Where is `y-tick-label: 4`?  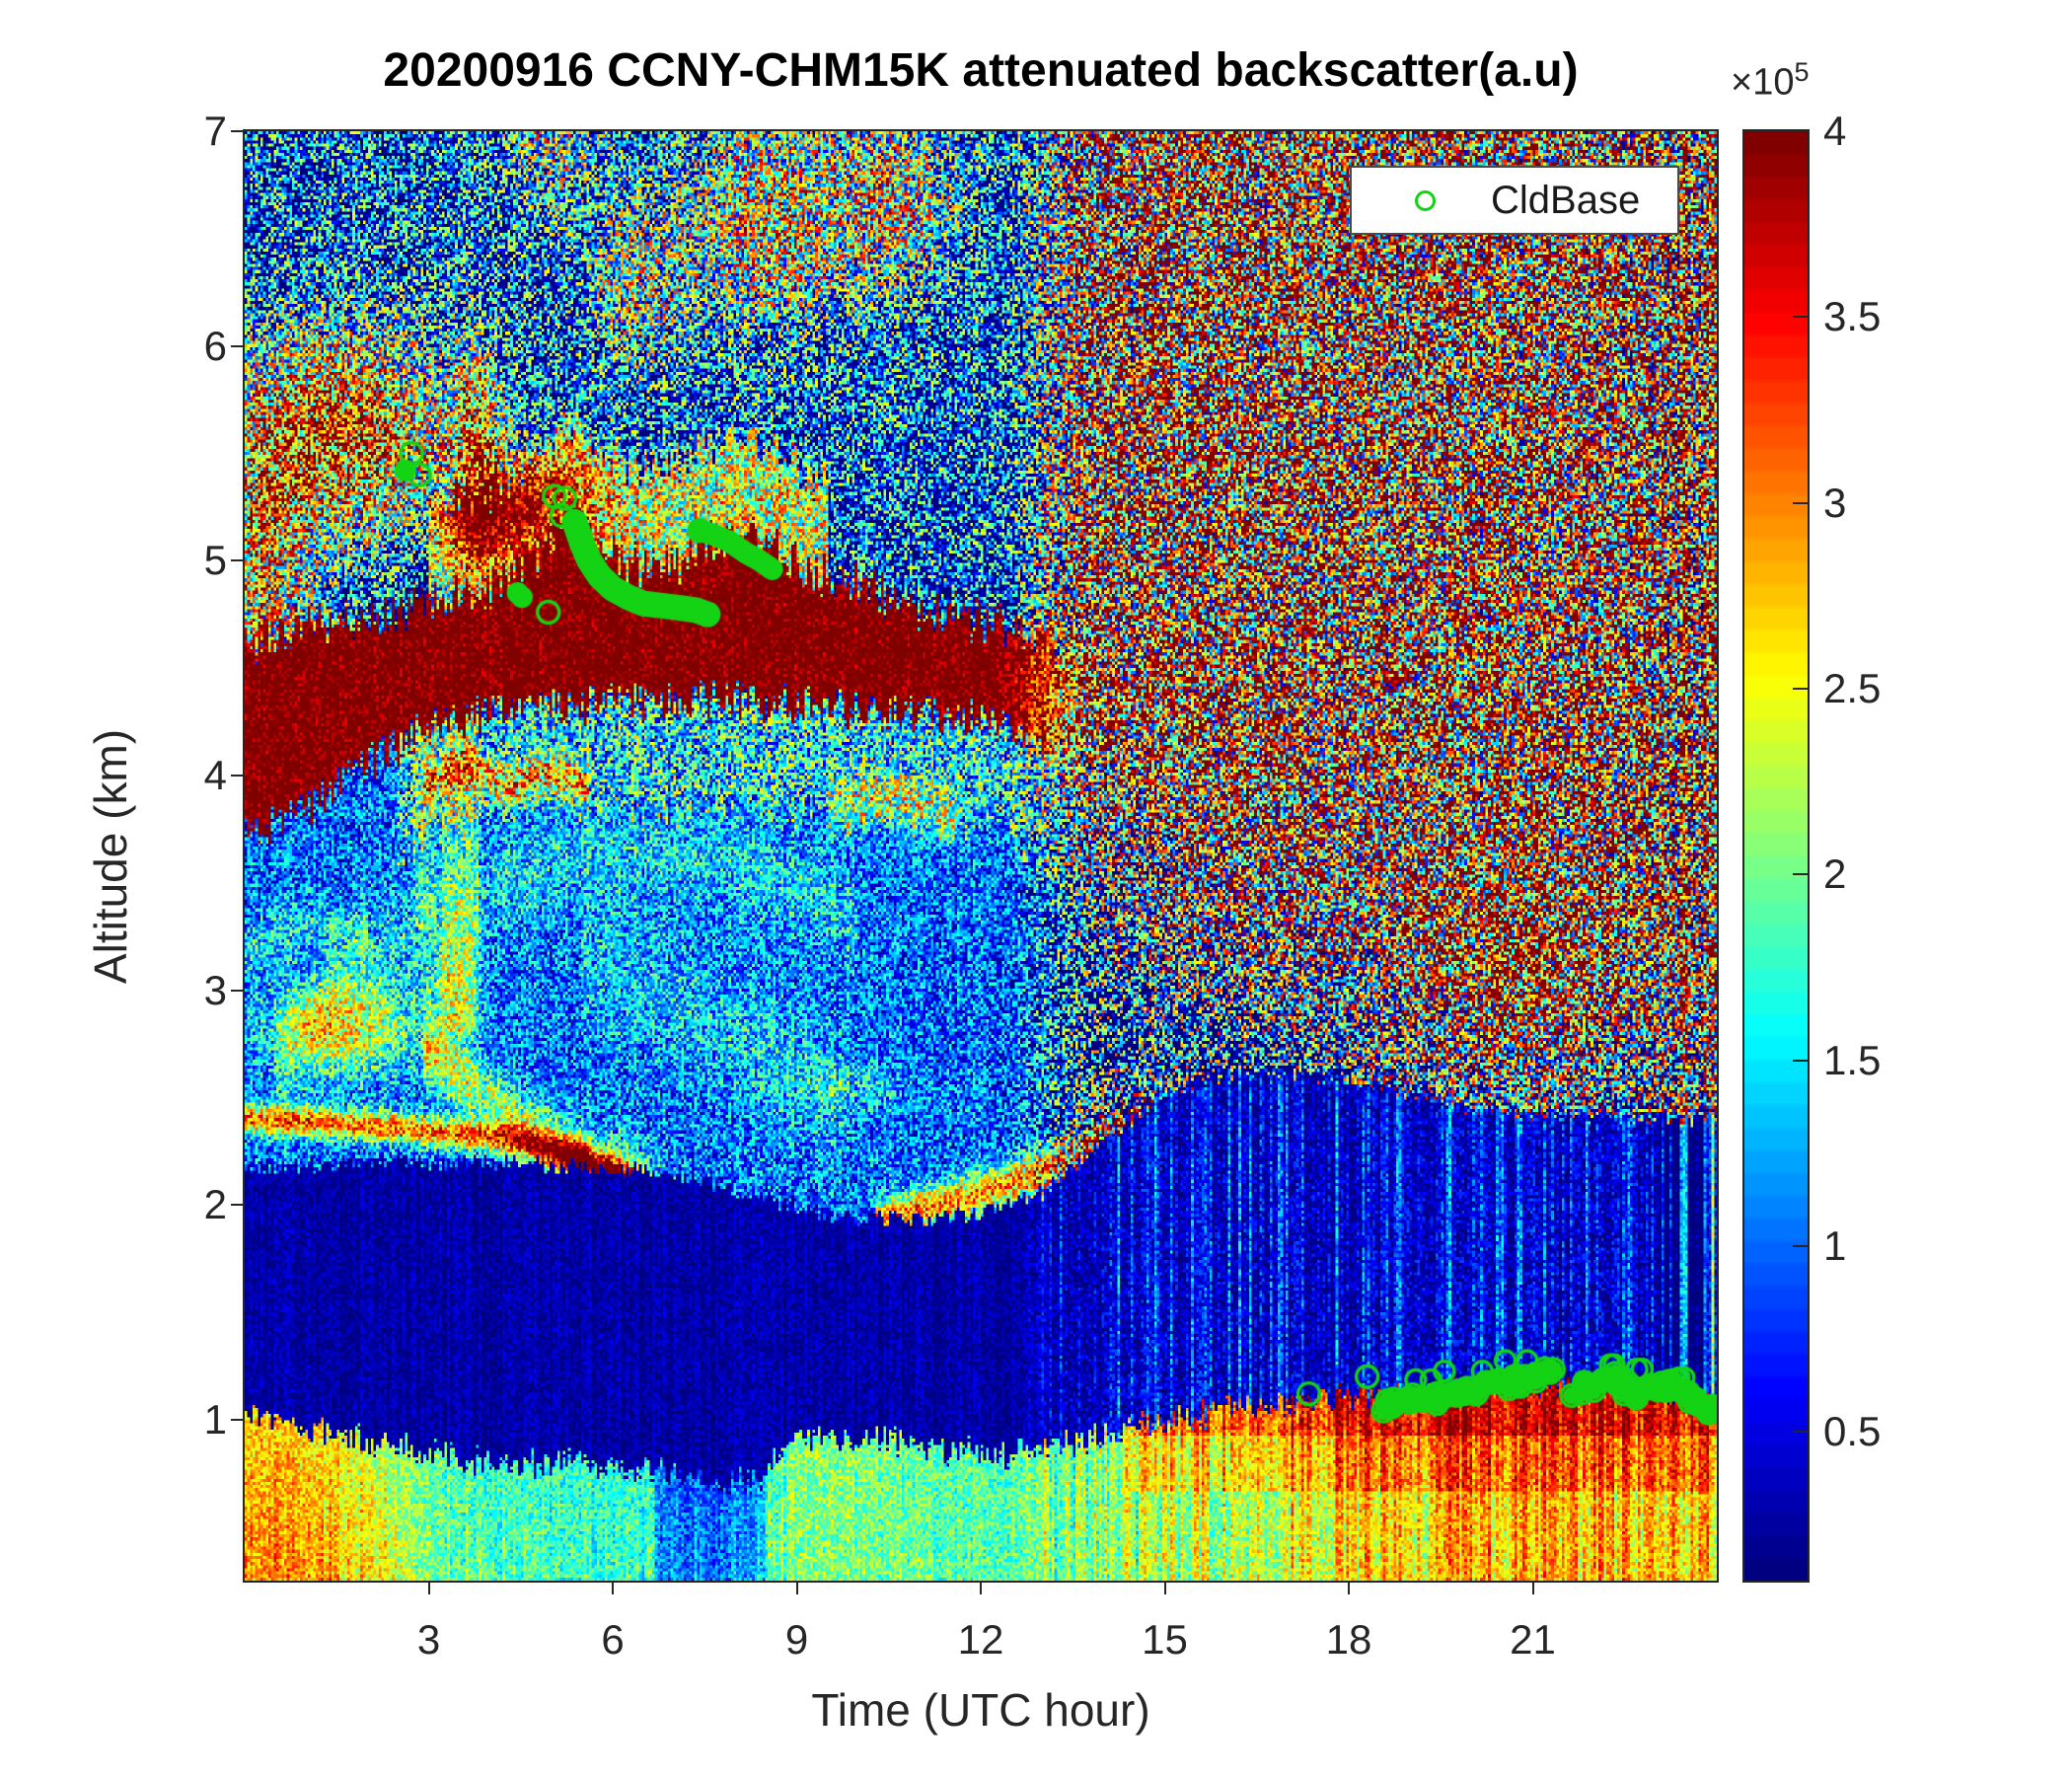 y-tick-label: 4 is located at coordinates (215, 774).